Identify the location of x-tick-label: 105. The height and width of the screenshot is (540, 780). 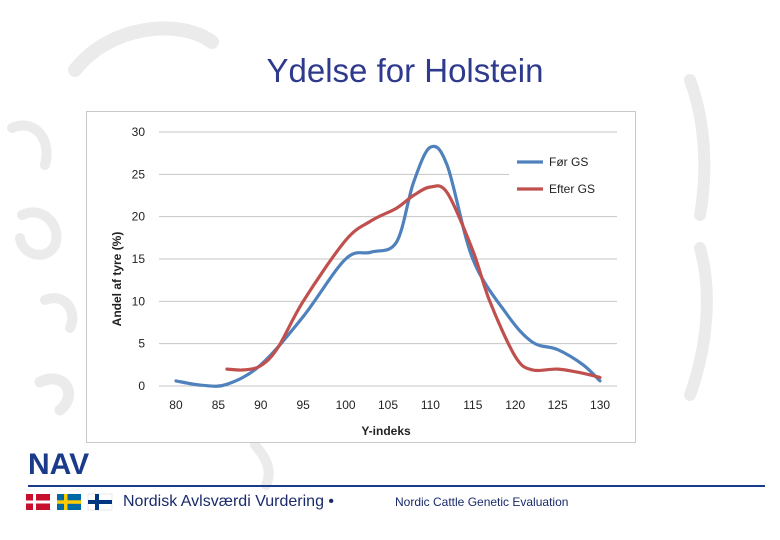
(388, 405).